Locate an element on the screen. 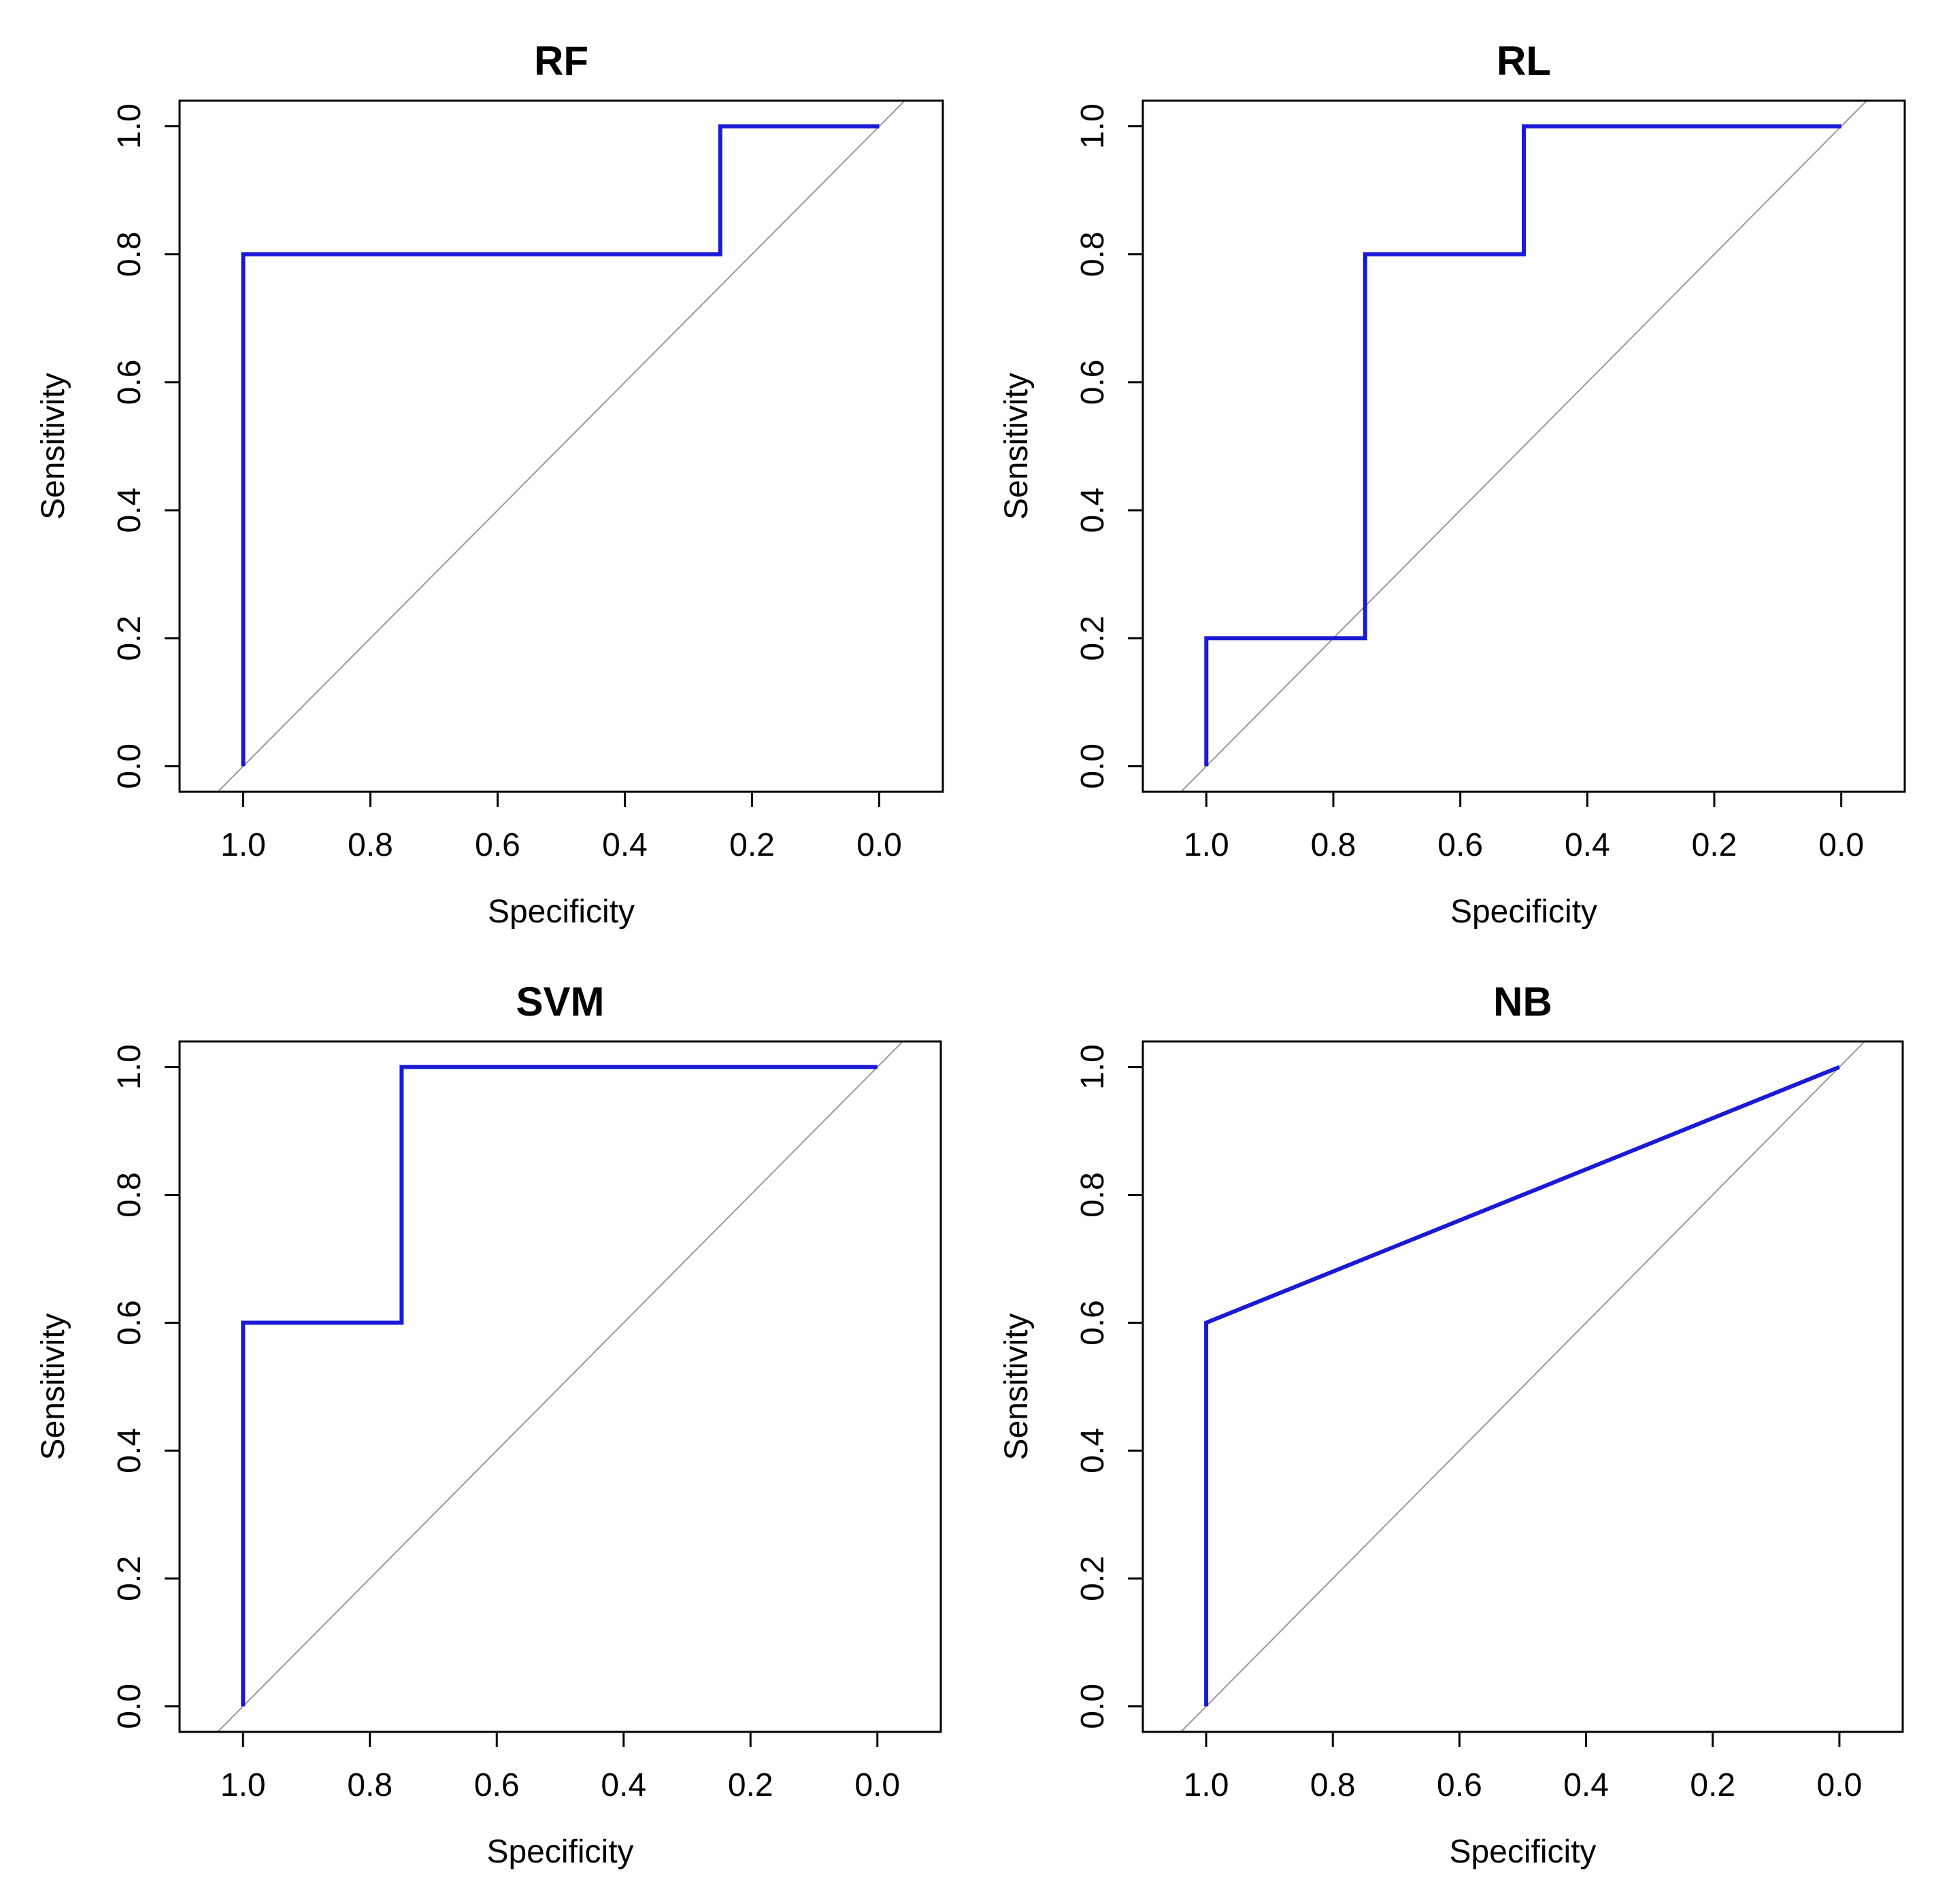  chart-title: RL is located at coordinates (1524, 61).